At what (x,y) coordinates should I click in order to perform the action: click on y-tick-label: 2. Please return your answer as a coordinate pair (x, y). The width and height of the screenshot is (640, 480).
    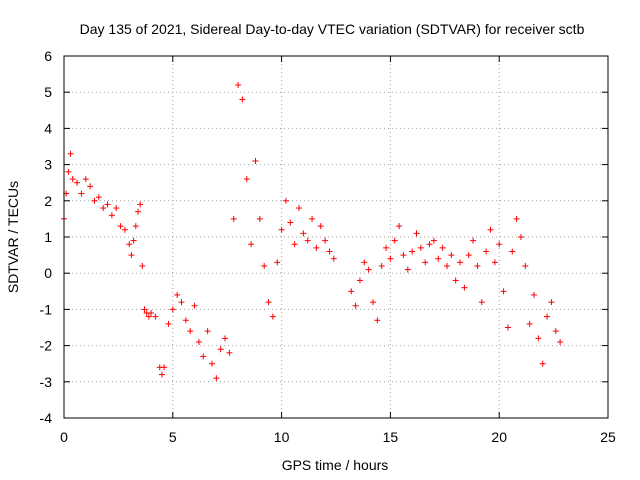
    Looking at the image, I should click on (48, 201).